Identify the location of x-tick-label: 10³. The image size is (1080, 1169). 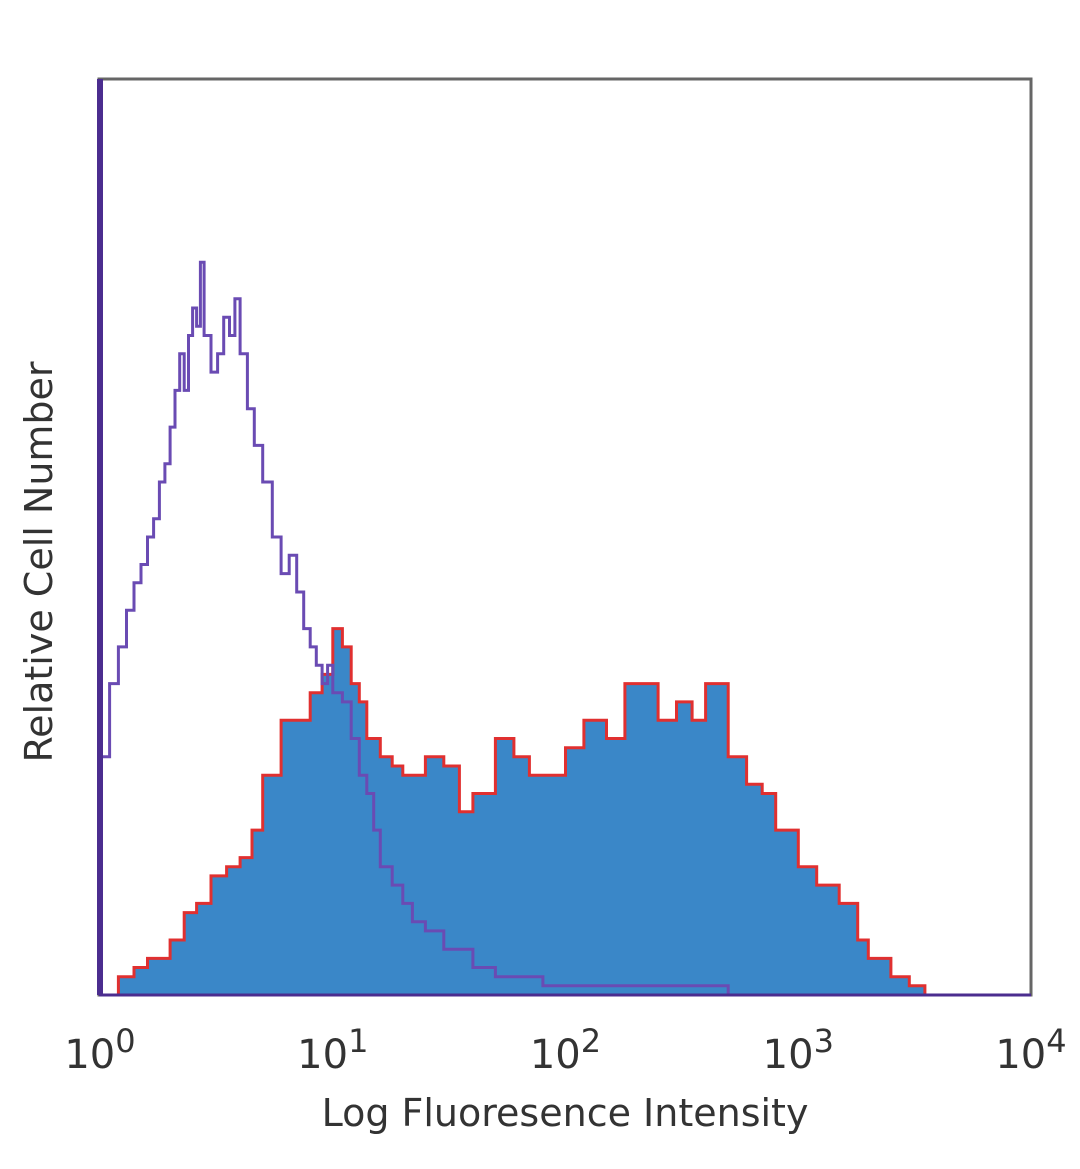
(798, 1050).